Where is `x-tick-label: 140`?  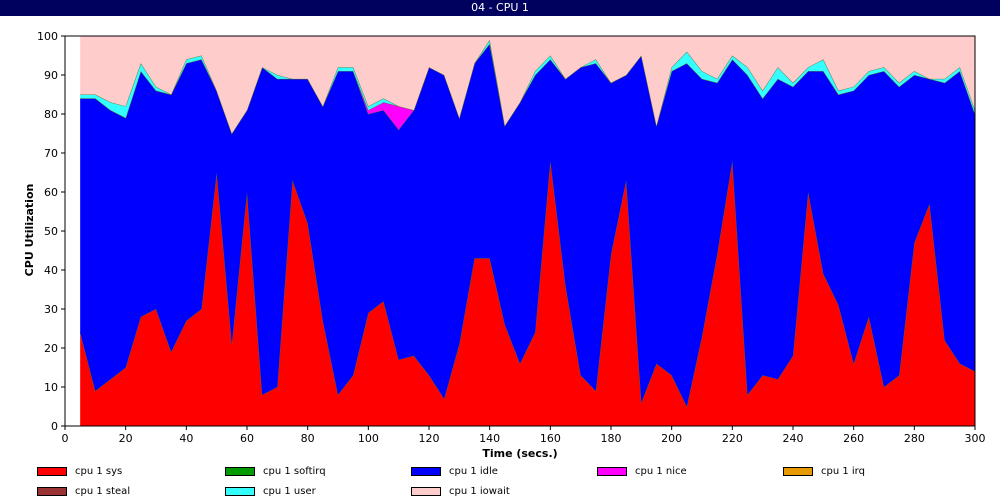
x-tick-label: 140 is located at coordinates (489, 438).